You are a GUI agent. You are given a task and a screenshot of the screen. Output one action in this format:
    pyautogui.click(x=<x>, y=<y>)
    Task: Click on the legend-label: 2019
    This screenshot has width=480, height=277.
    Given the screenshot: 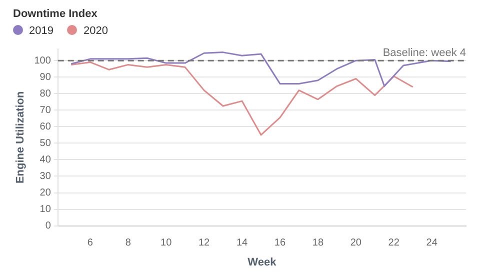 What is the action you would take?
    pyautogui.click(x=41, y=31)
    